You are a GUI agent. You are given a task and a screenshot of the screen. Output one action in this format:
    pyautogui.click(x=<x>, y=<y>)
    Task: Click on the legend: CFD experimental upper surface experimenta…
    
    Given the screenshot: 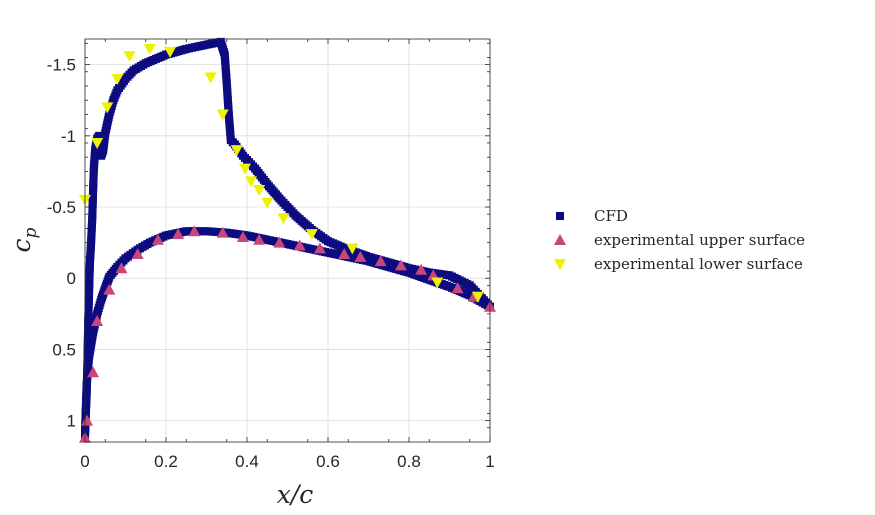 What is the action you would take?
    pyautogui.click(x=679, y=240)
    